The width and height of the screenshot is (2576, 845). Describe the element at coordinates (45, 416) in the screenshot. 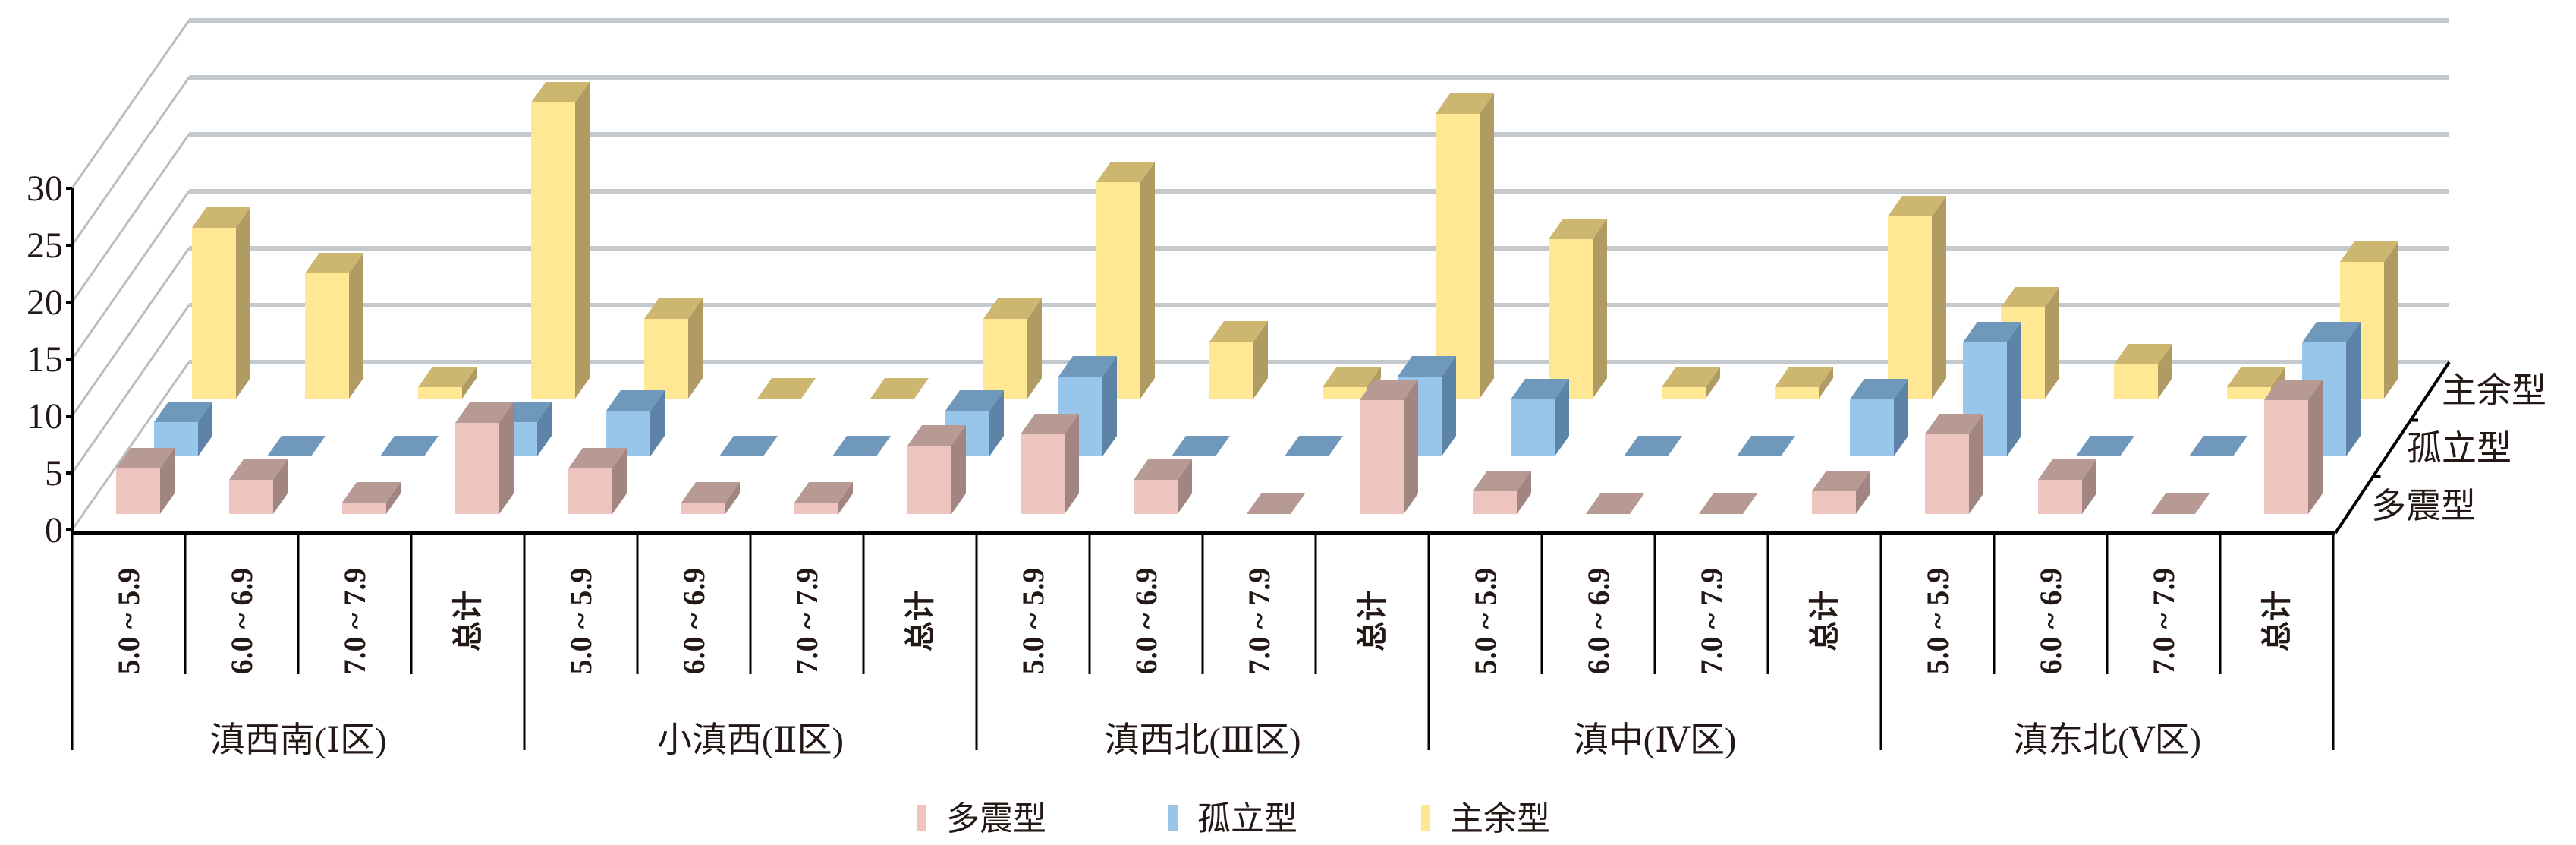

I see `y-tick-label: 10` at that location.